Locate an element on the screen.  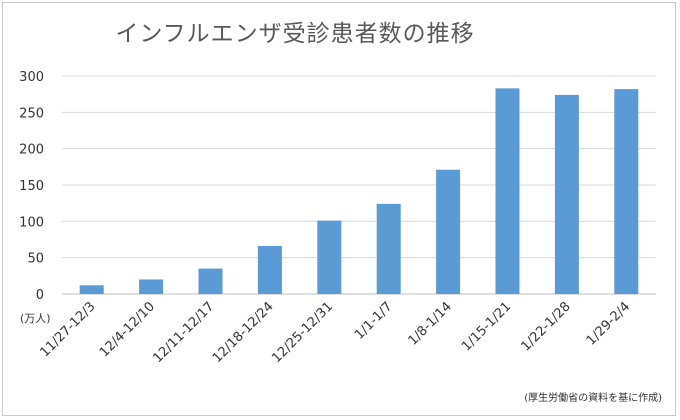
x-tick-label: 1/29-2/4 is located at coordinates (608, 323).